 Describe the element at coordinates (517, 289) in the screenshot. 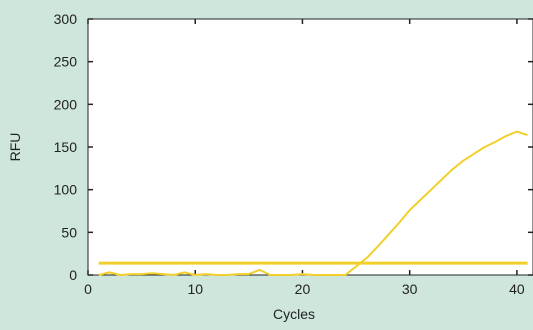

I see `x-tick-label: 40` at that location.